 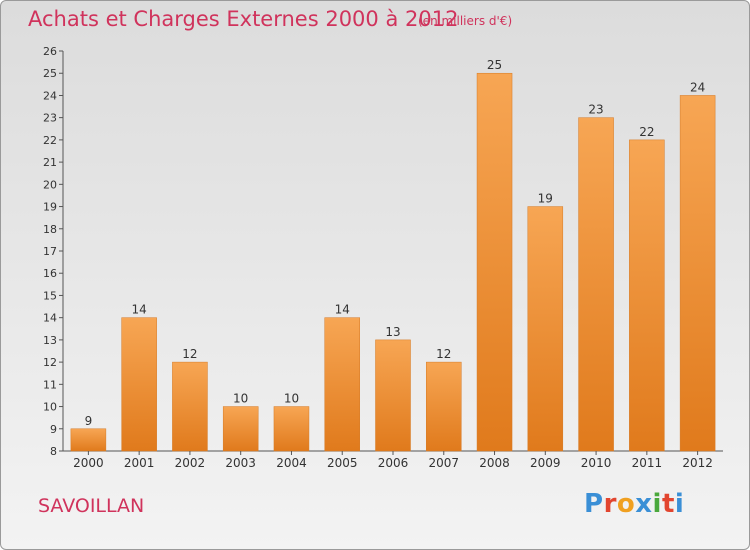 I want to click on y-tick-label: 22, so click(x=50, y=140).